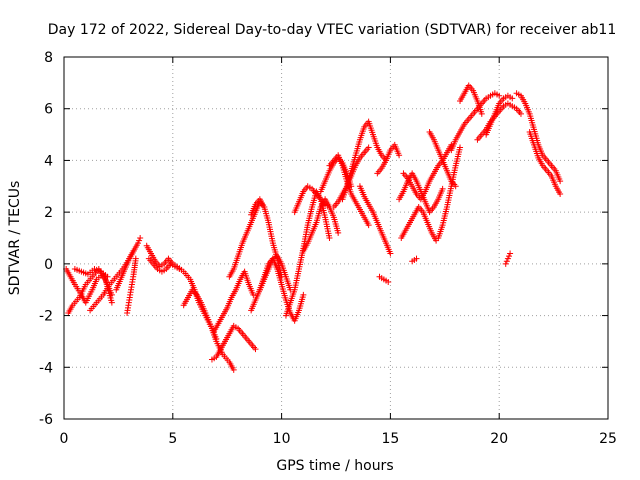  Describe the element at coordinates (48, 161) in the screenshot. I see `y-tick-label: 4` at that location.